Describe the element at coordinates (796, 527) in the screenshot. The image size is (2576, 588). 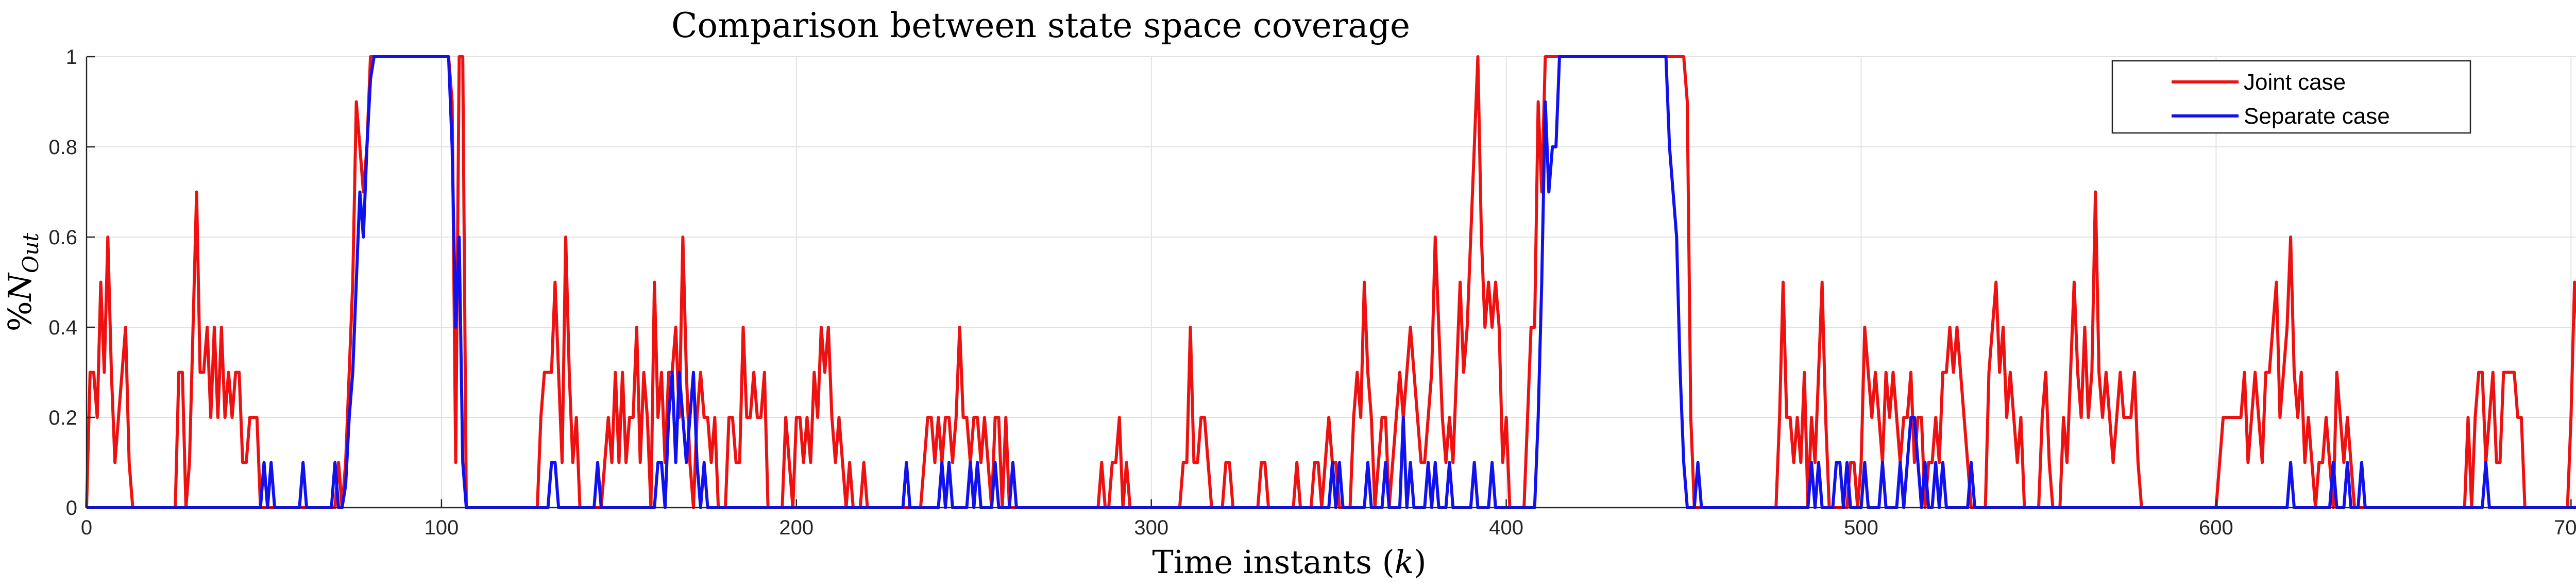
I see `x-tick-label: 200` at that location.